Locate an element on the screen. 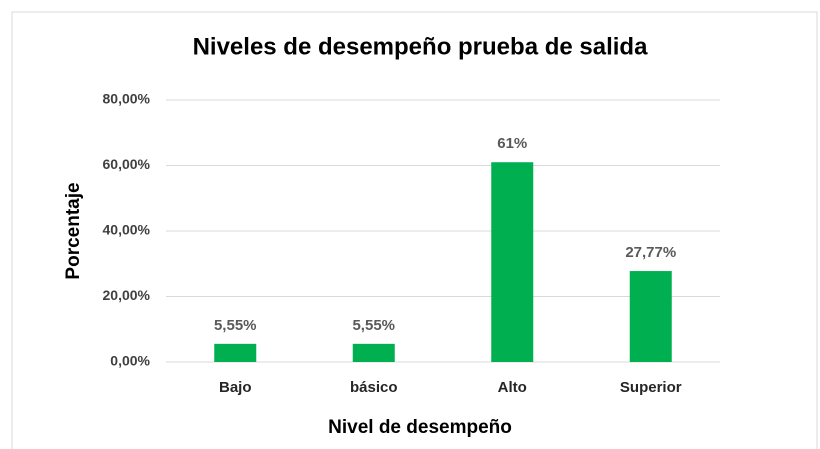  chart-title: Niveles de desempeño prueba de salida is located at coordinates (420, 46).